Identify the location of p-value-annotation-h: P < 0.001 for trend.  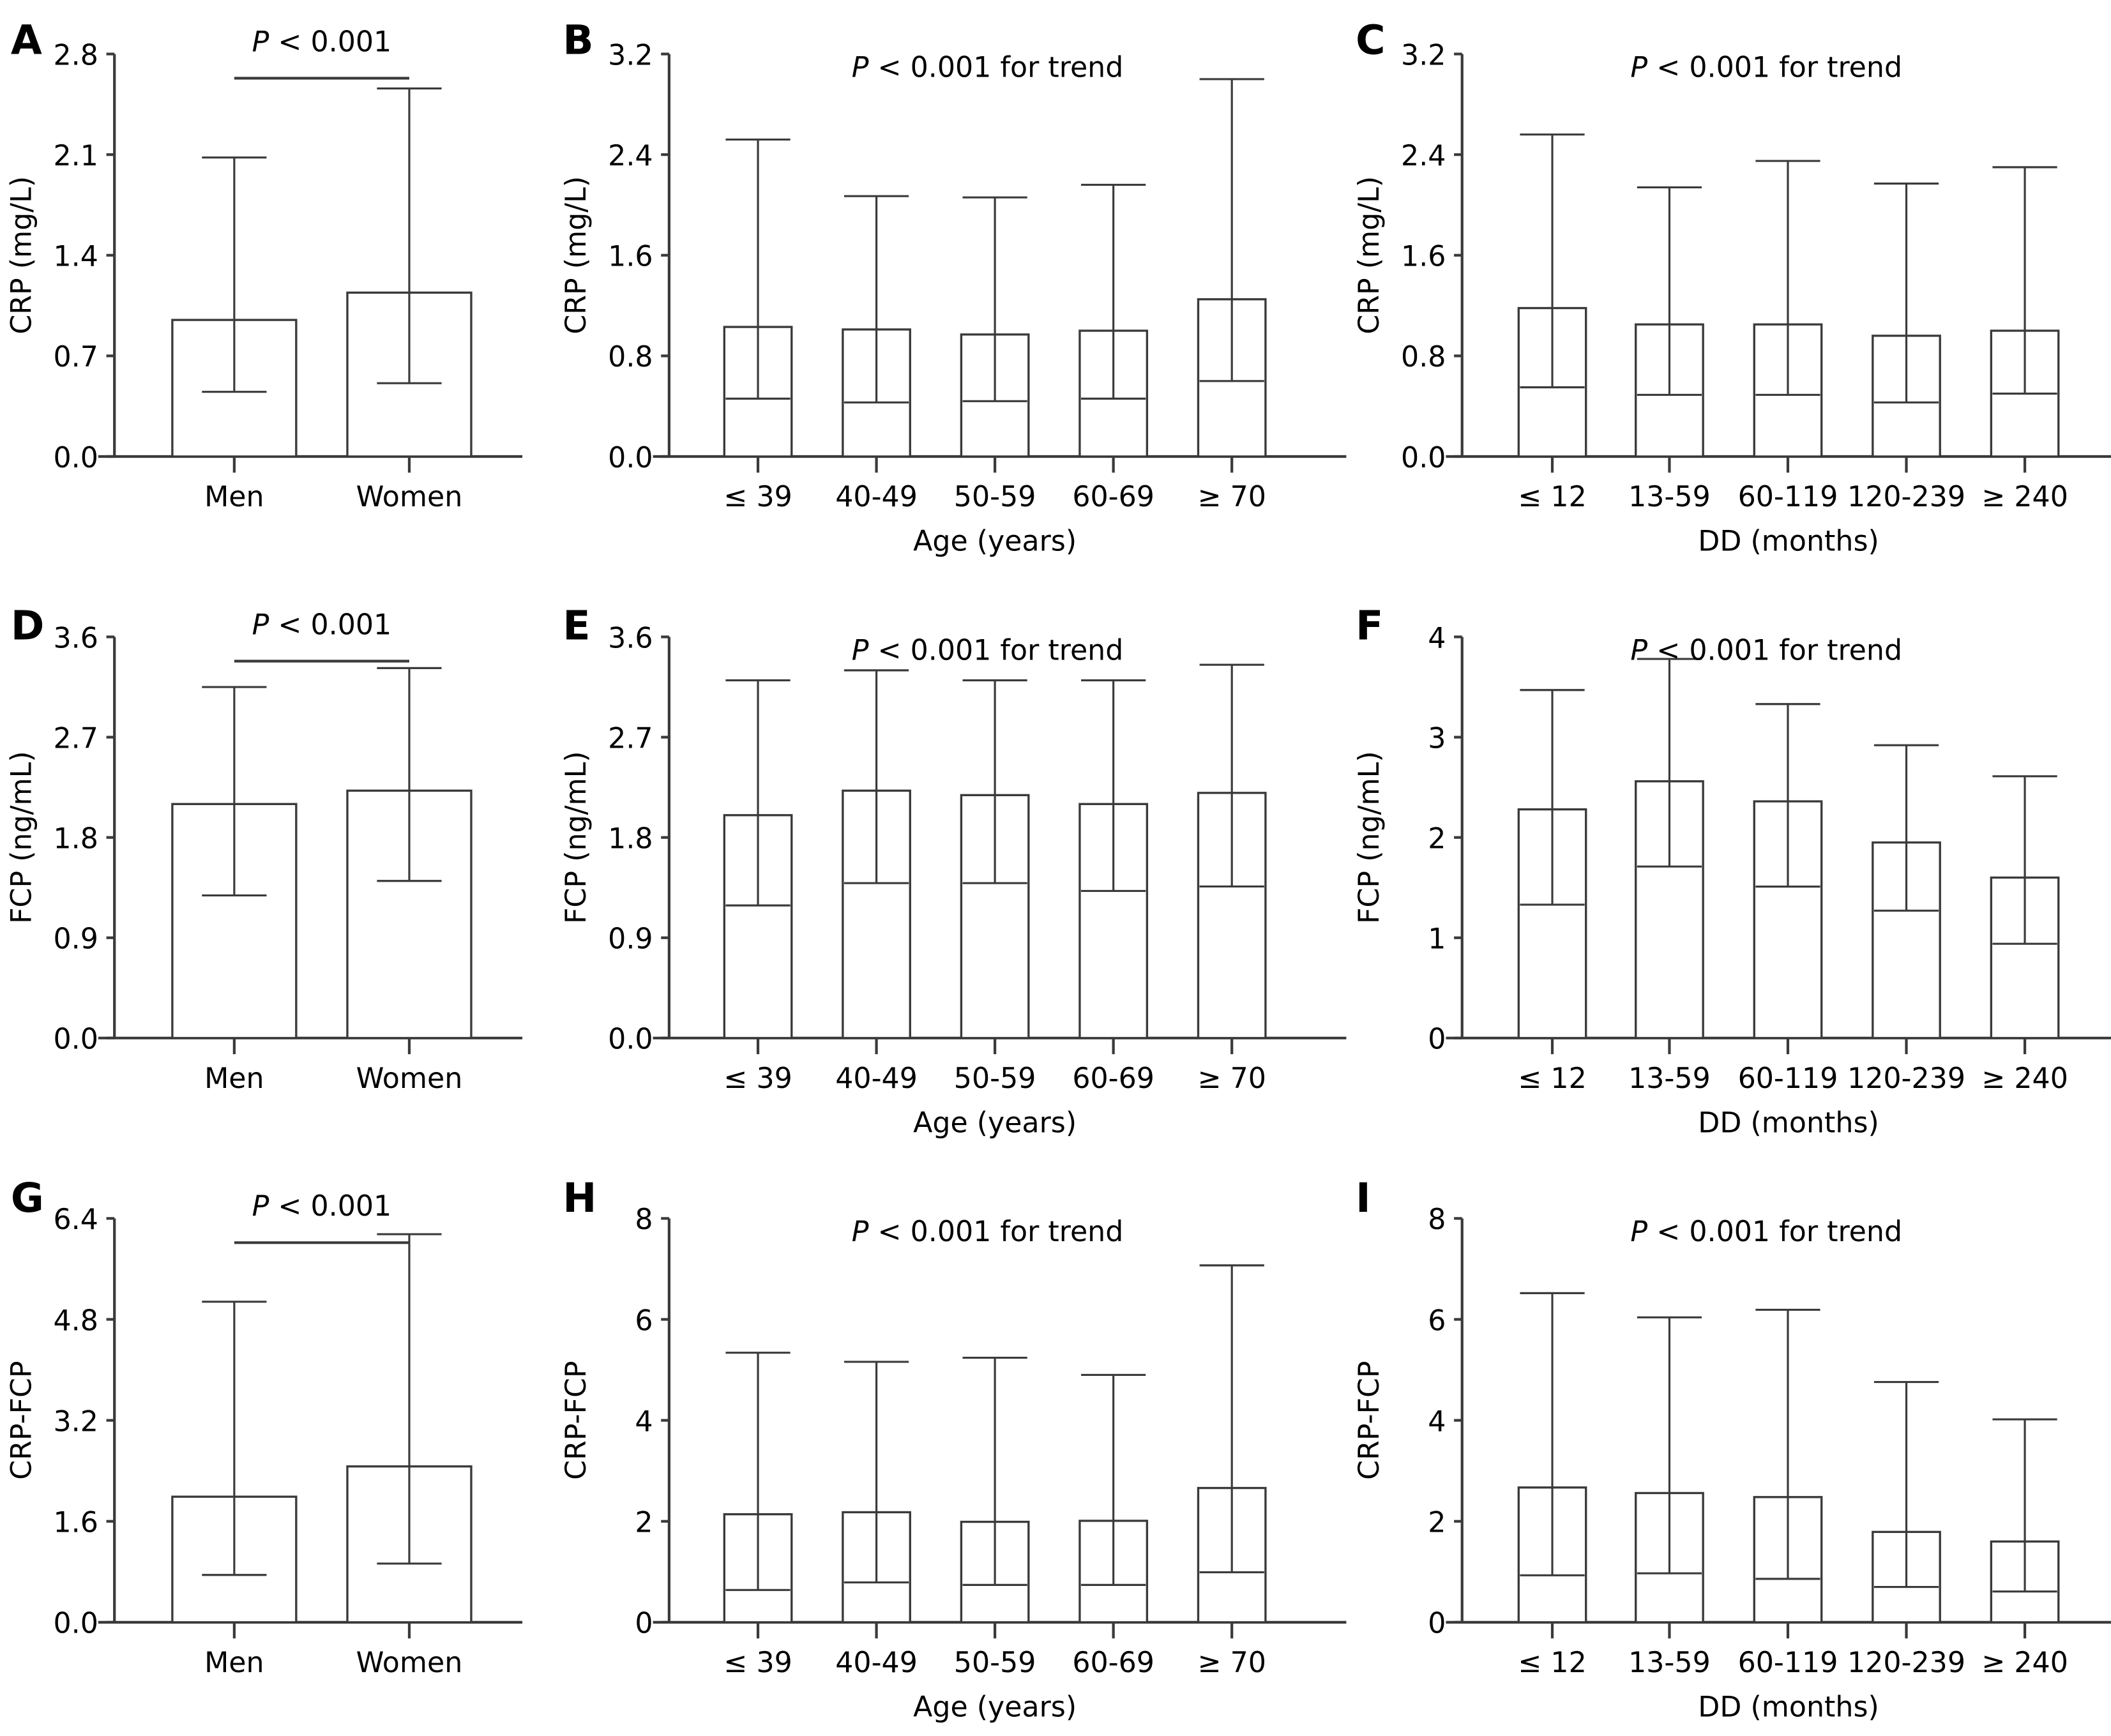
(988, 1232).